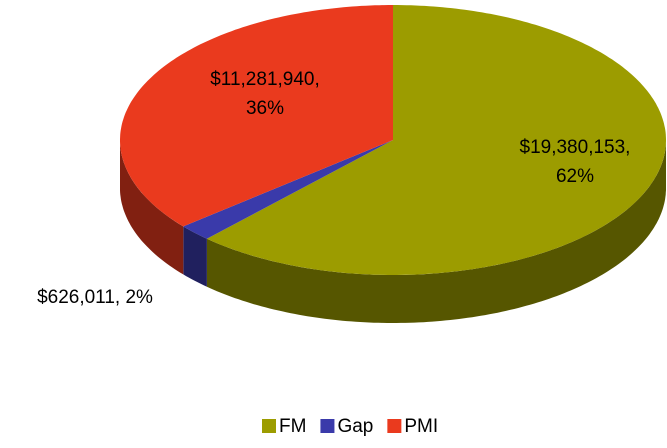 This screenshot has height=448, width=667. Describe the element at coordinates (575, 147) in the screenshot. I see `data-label: $19,380,153,` at that location.